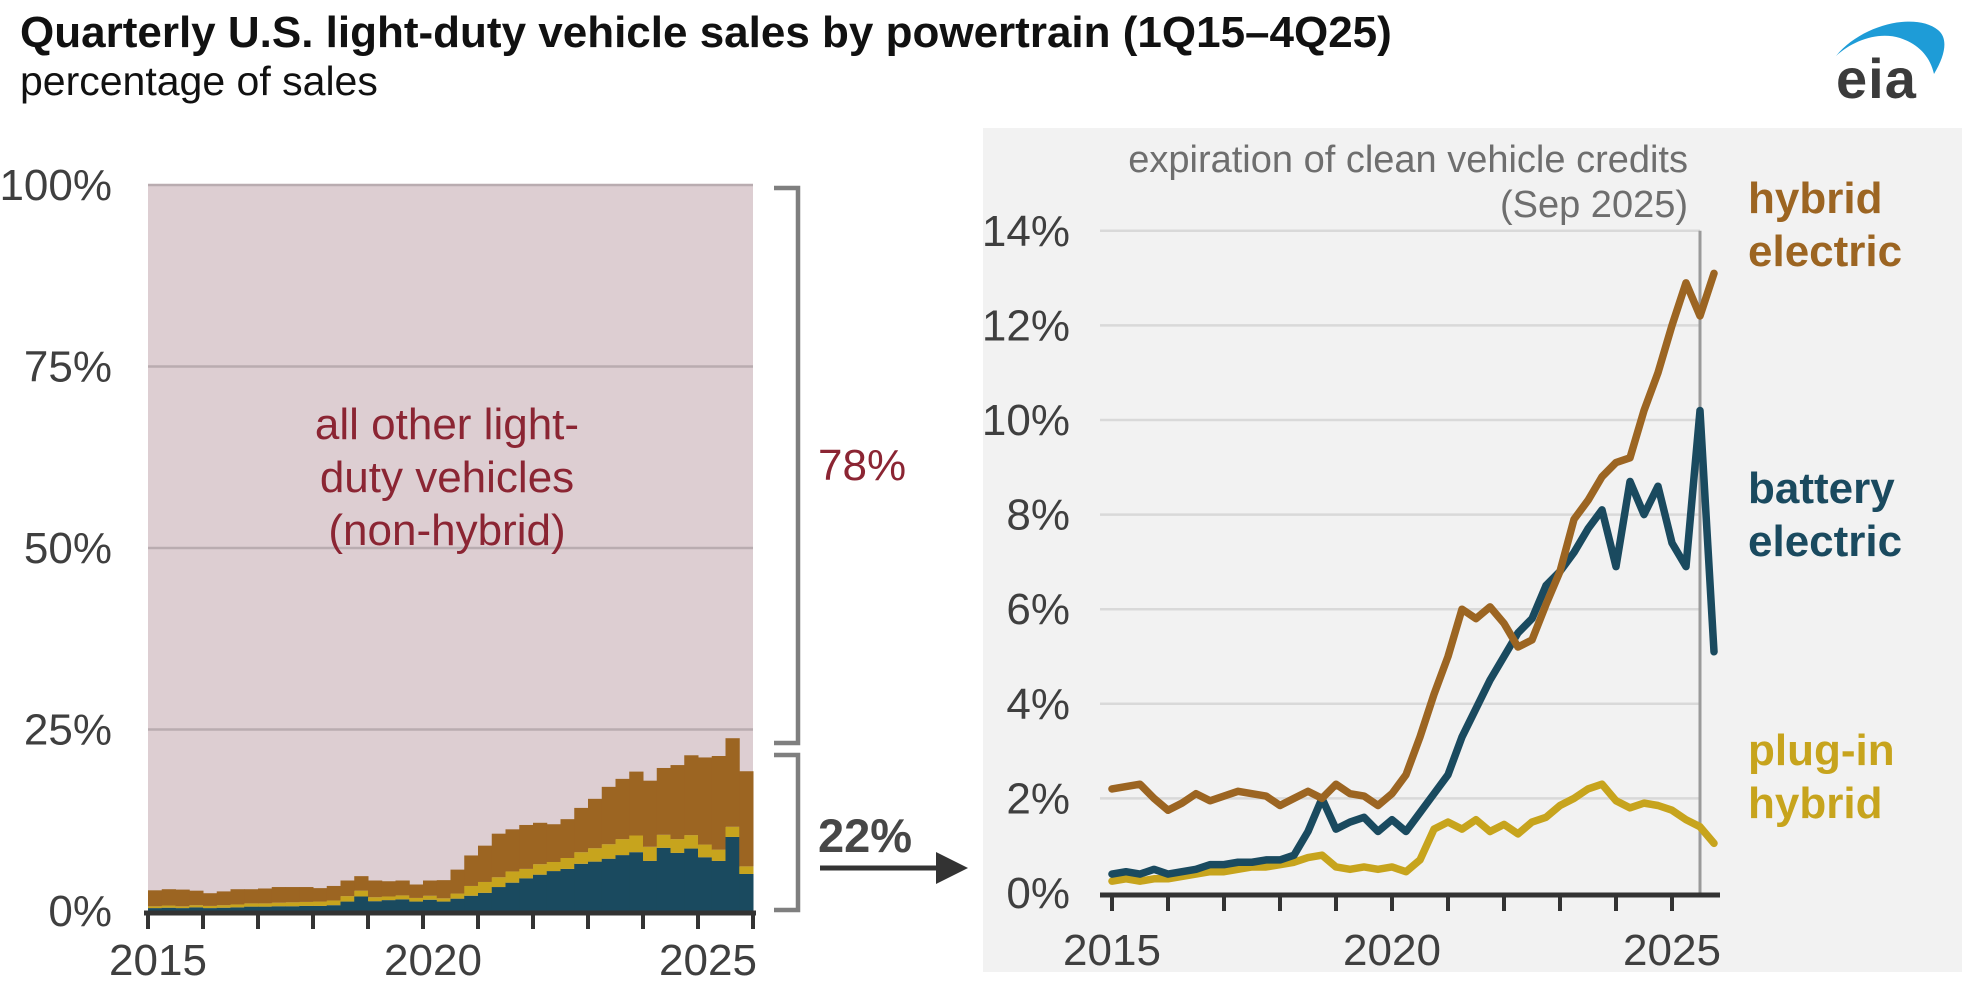 This screenshot has width=1980, height=990. Describe the element at coordinates (1038, 893) in the screenshot. I see `right-y-tick-label: 0%` at that location.